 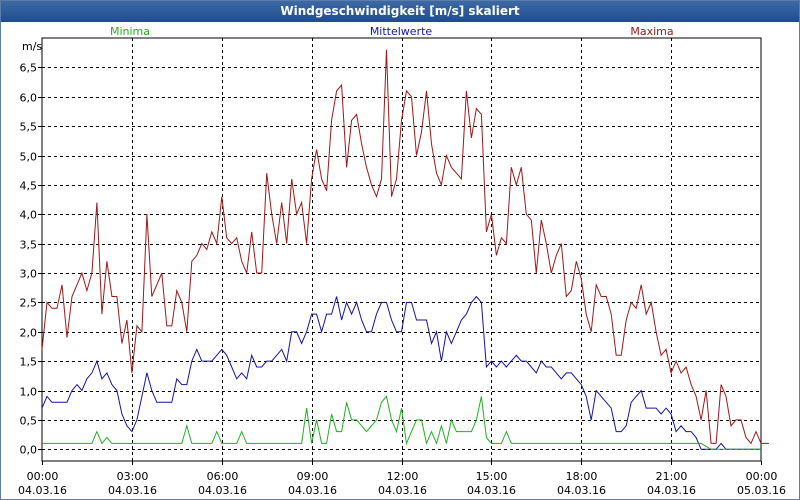 What do you see at coordinates (29, 186) in the screenshot?
I see `y-tick-label: 4,5` at bounding box center [29, 186].